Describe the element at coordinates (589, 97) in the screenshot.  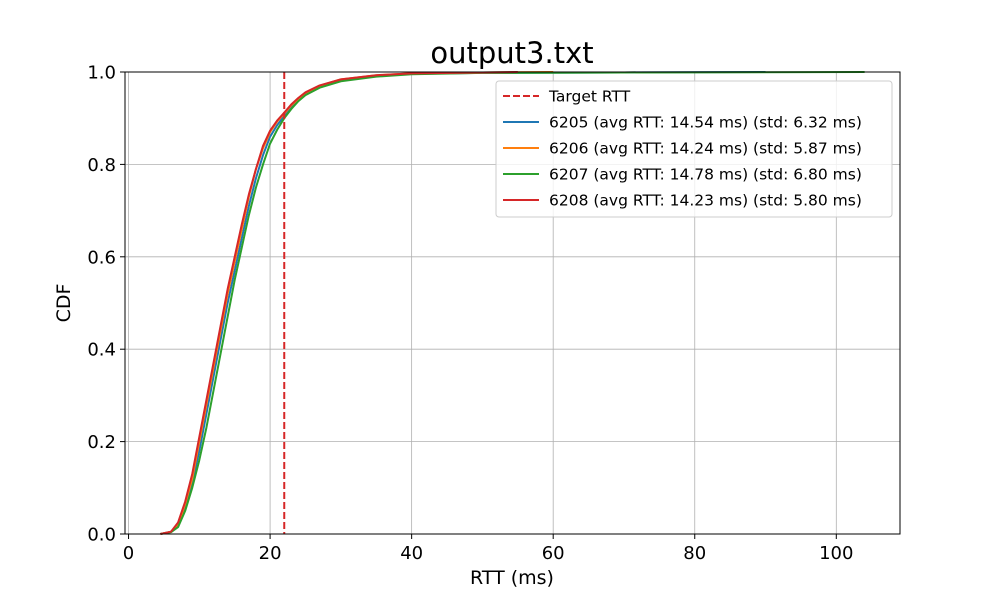
I see `legend-label-0: Target RTT` at that location.